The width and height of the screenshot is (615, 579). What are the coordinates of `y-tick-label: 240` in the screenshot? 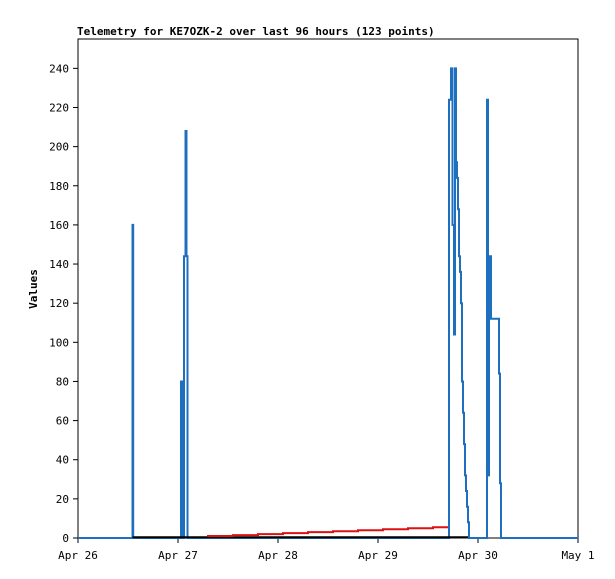 It's located at (59, 68).